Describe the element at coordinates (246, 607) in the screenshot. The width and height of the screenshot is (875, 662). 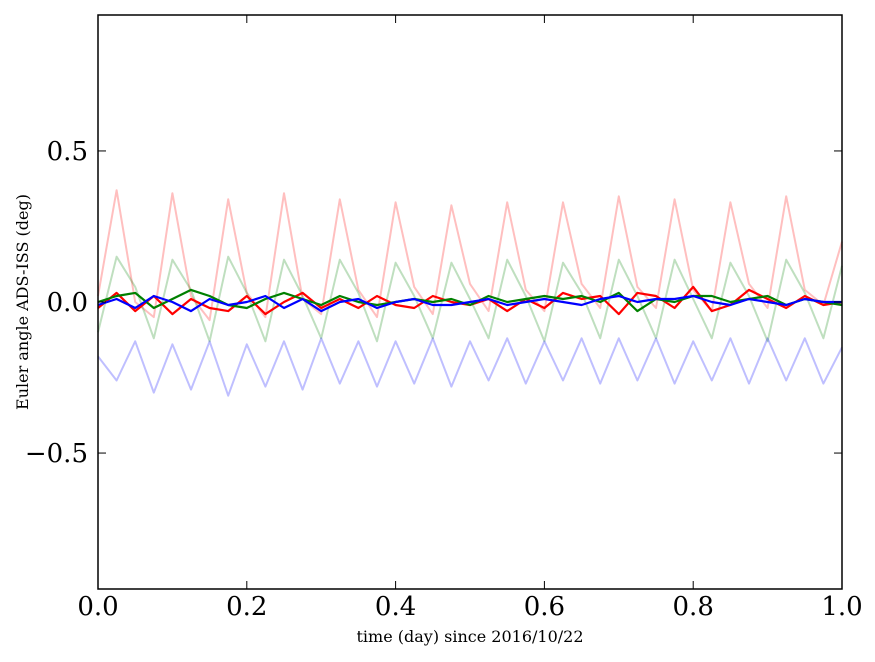
I see `x-tick-label-1: 0.2` at that location.